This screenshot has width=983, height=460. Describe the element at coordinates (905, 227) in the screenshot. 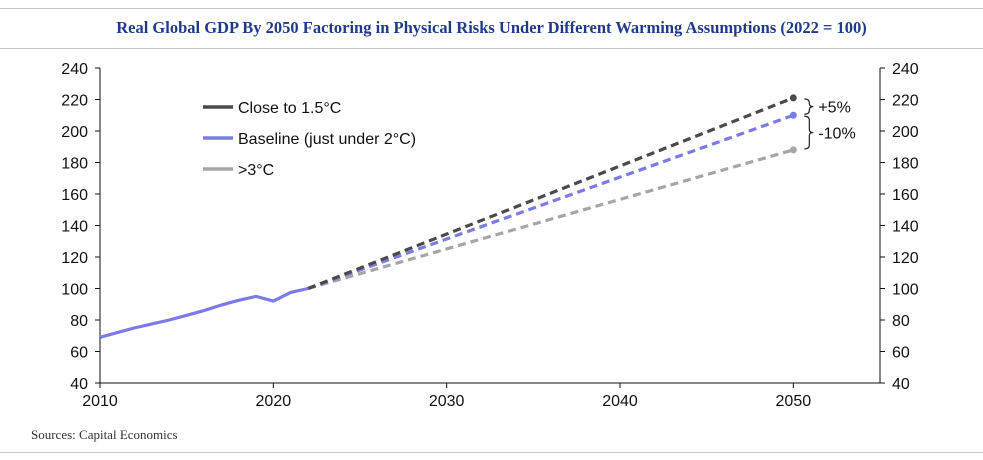

I see `y-tick-label-right: 140` at that location.